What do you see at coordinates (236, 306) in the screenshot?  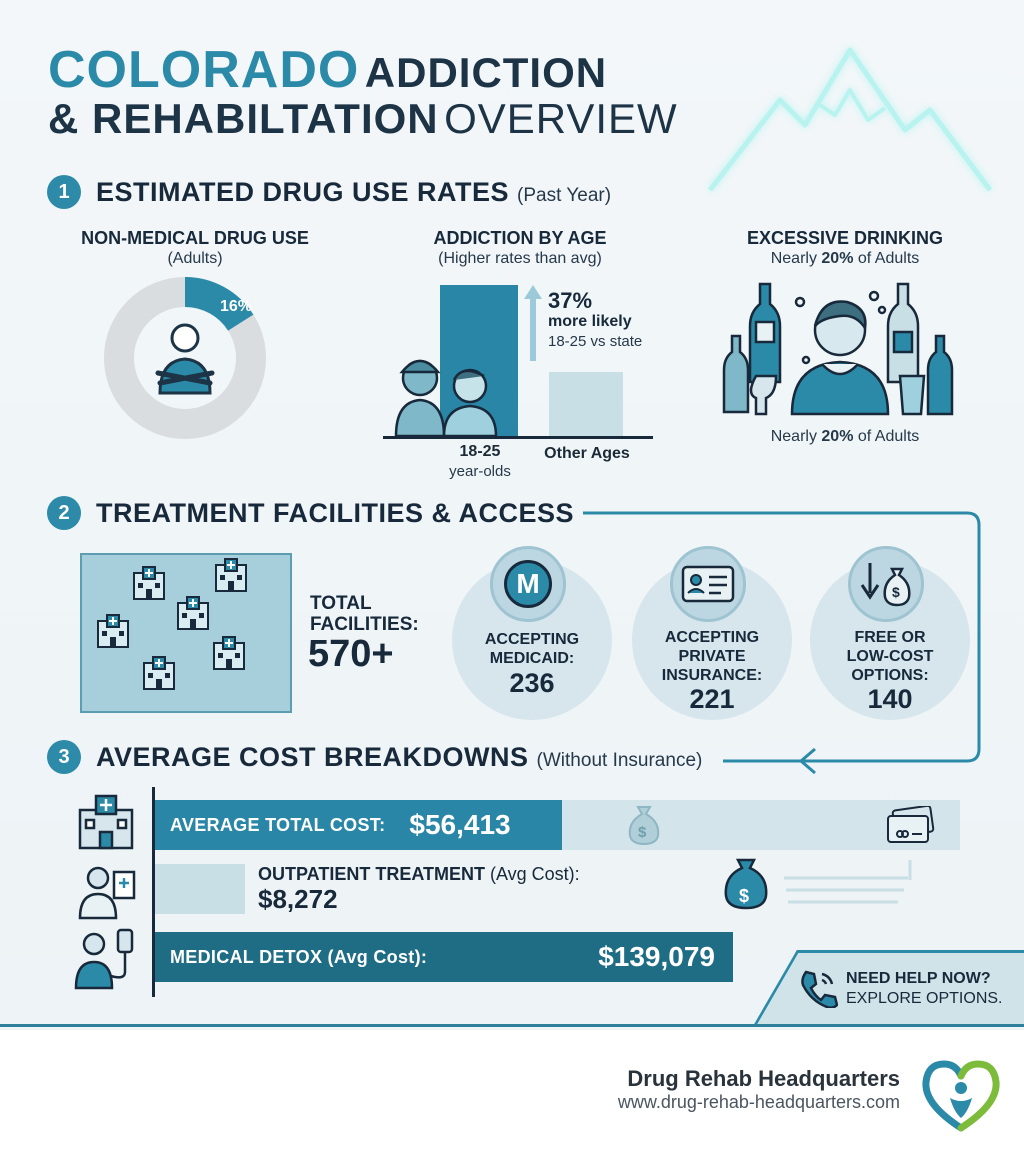 I see `donut-label: 16%` at bounding box center [236, 306].